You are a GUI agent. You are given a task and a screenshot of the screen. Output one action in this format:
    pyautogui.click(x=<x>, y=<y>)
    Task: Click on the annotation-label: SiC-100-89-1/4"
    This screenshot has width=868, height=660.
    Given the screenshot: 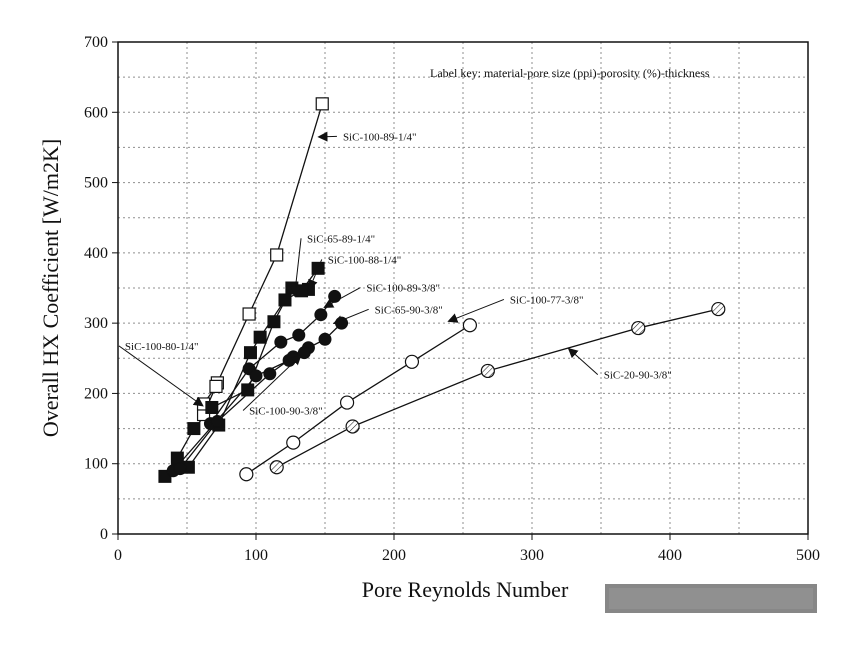 What is the action you would take?
    pyautogui.click(x=380, y=137)
    